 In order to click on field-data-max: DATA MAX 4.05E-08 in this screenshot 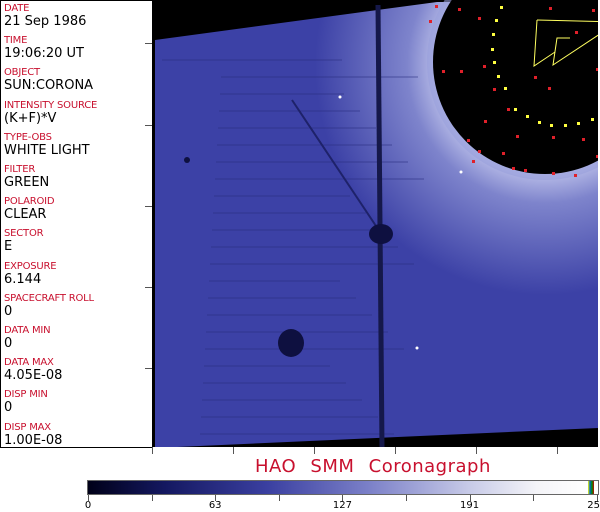, I will do `click(33, 370)`.